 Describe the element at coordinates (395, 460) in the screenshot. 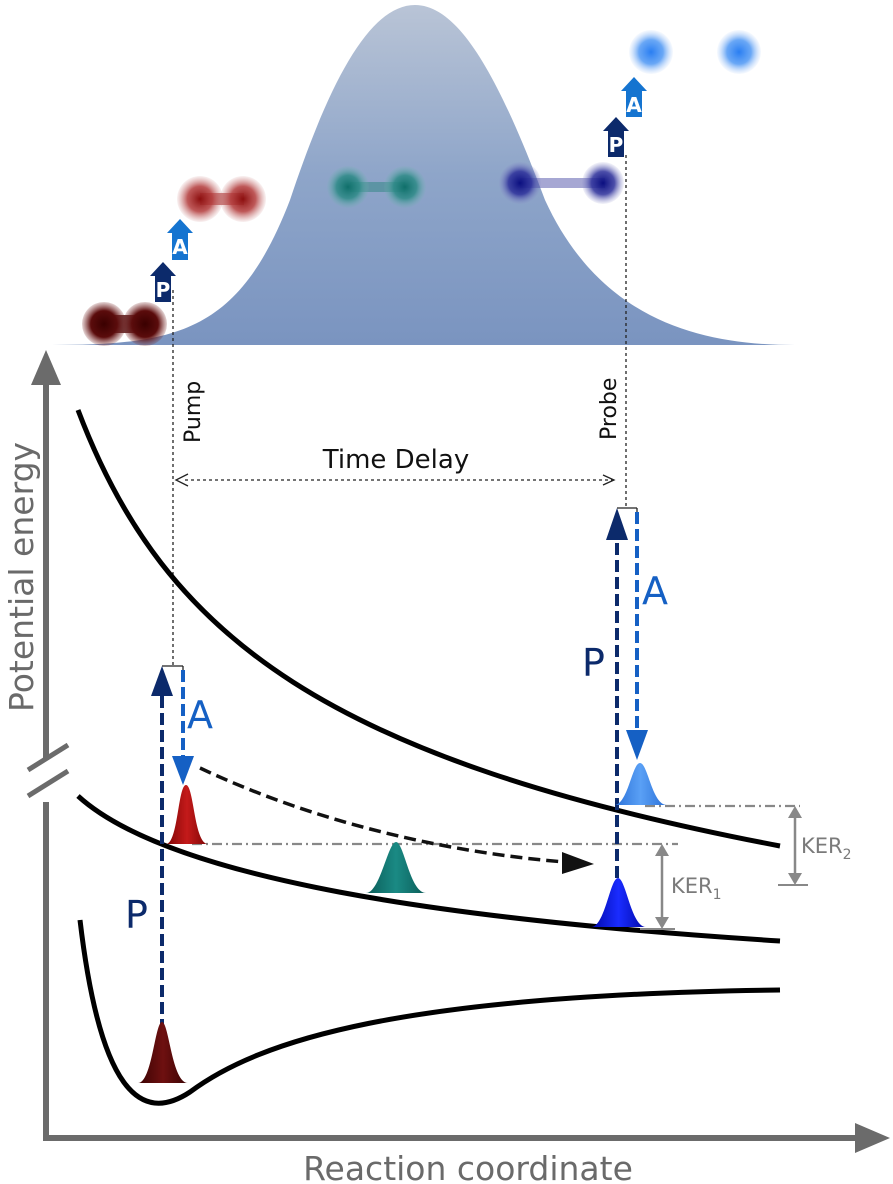

I see `time-delay-label: Time Delay` at that location.